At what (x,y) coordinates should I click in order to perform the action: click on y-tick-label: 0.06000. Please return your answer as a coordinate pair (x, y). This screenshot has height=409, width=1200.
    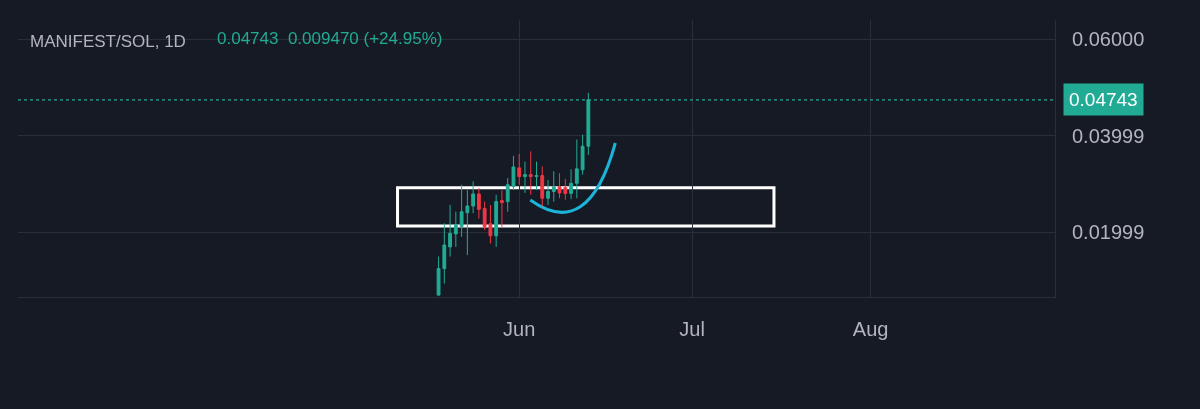
    Looking at the image, I should click on (1108, 39).